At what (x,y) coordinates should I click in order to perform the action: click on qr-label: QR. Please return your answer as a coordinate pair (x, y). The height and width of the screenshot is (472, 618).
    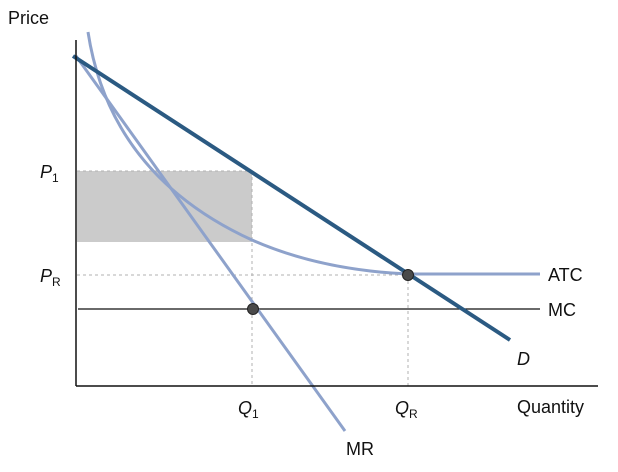
    Looking at the image, I should click on (406, 409).